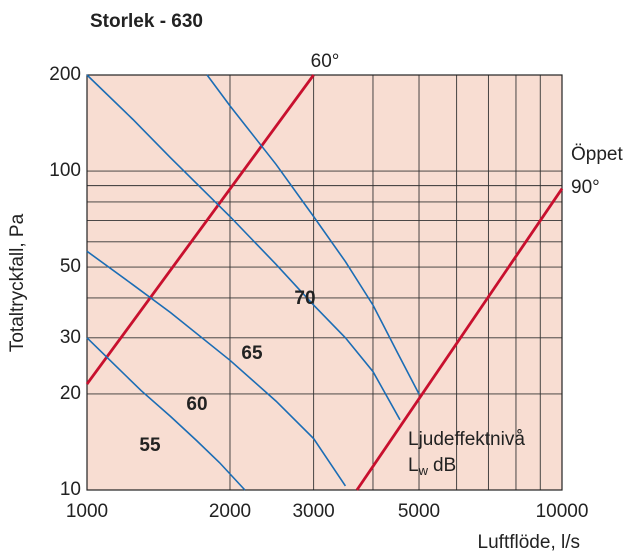  What do you see at coordinates (562, 511) in the screenshot?
I see `x-tick-label: 10000` at bounding box center [562, 511].